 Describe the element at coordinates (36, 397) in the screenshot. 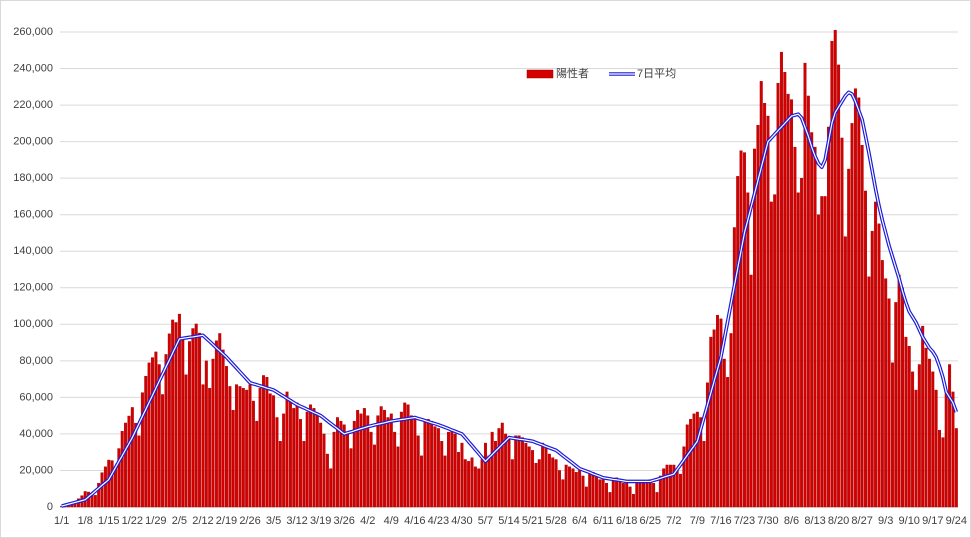

I see `y-tick-label: 60,000` at that location.